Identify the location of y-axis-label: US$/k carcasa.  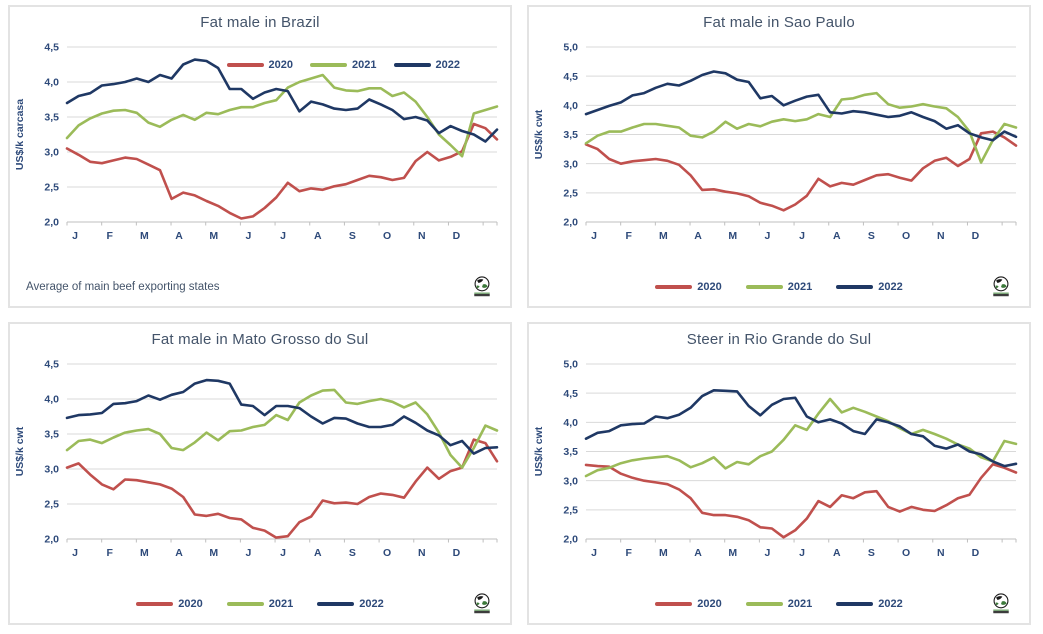
(20, 134).